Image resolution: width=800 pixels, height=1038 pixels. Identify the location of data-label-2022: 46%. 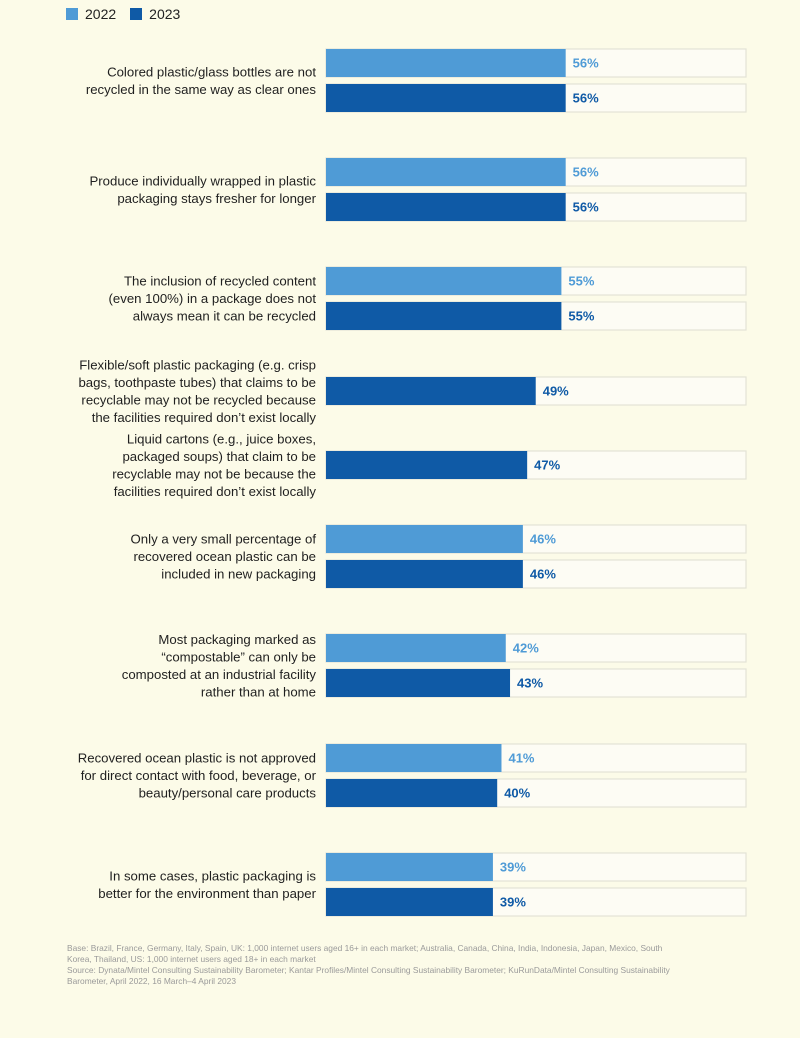
(543, 539).